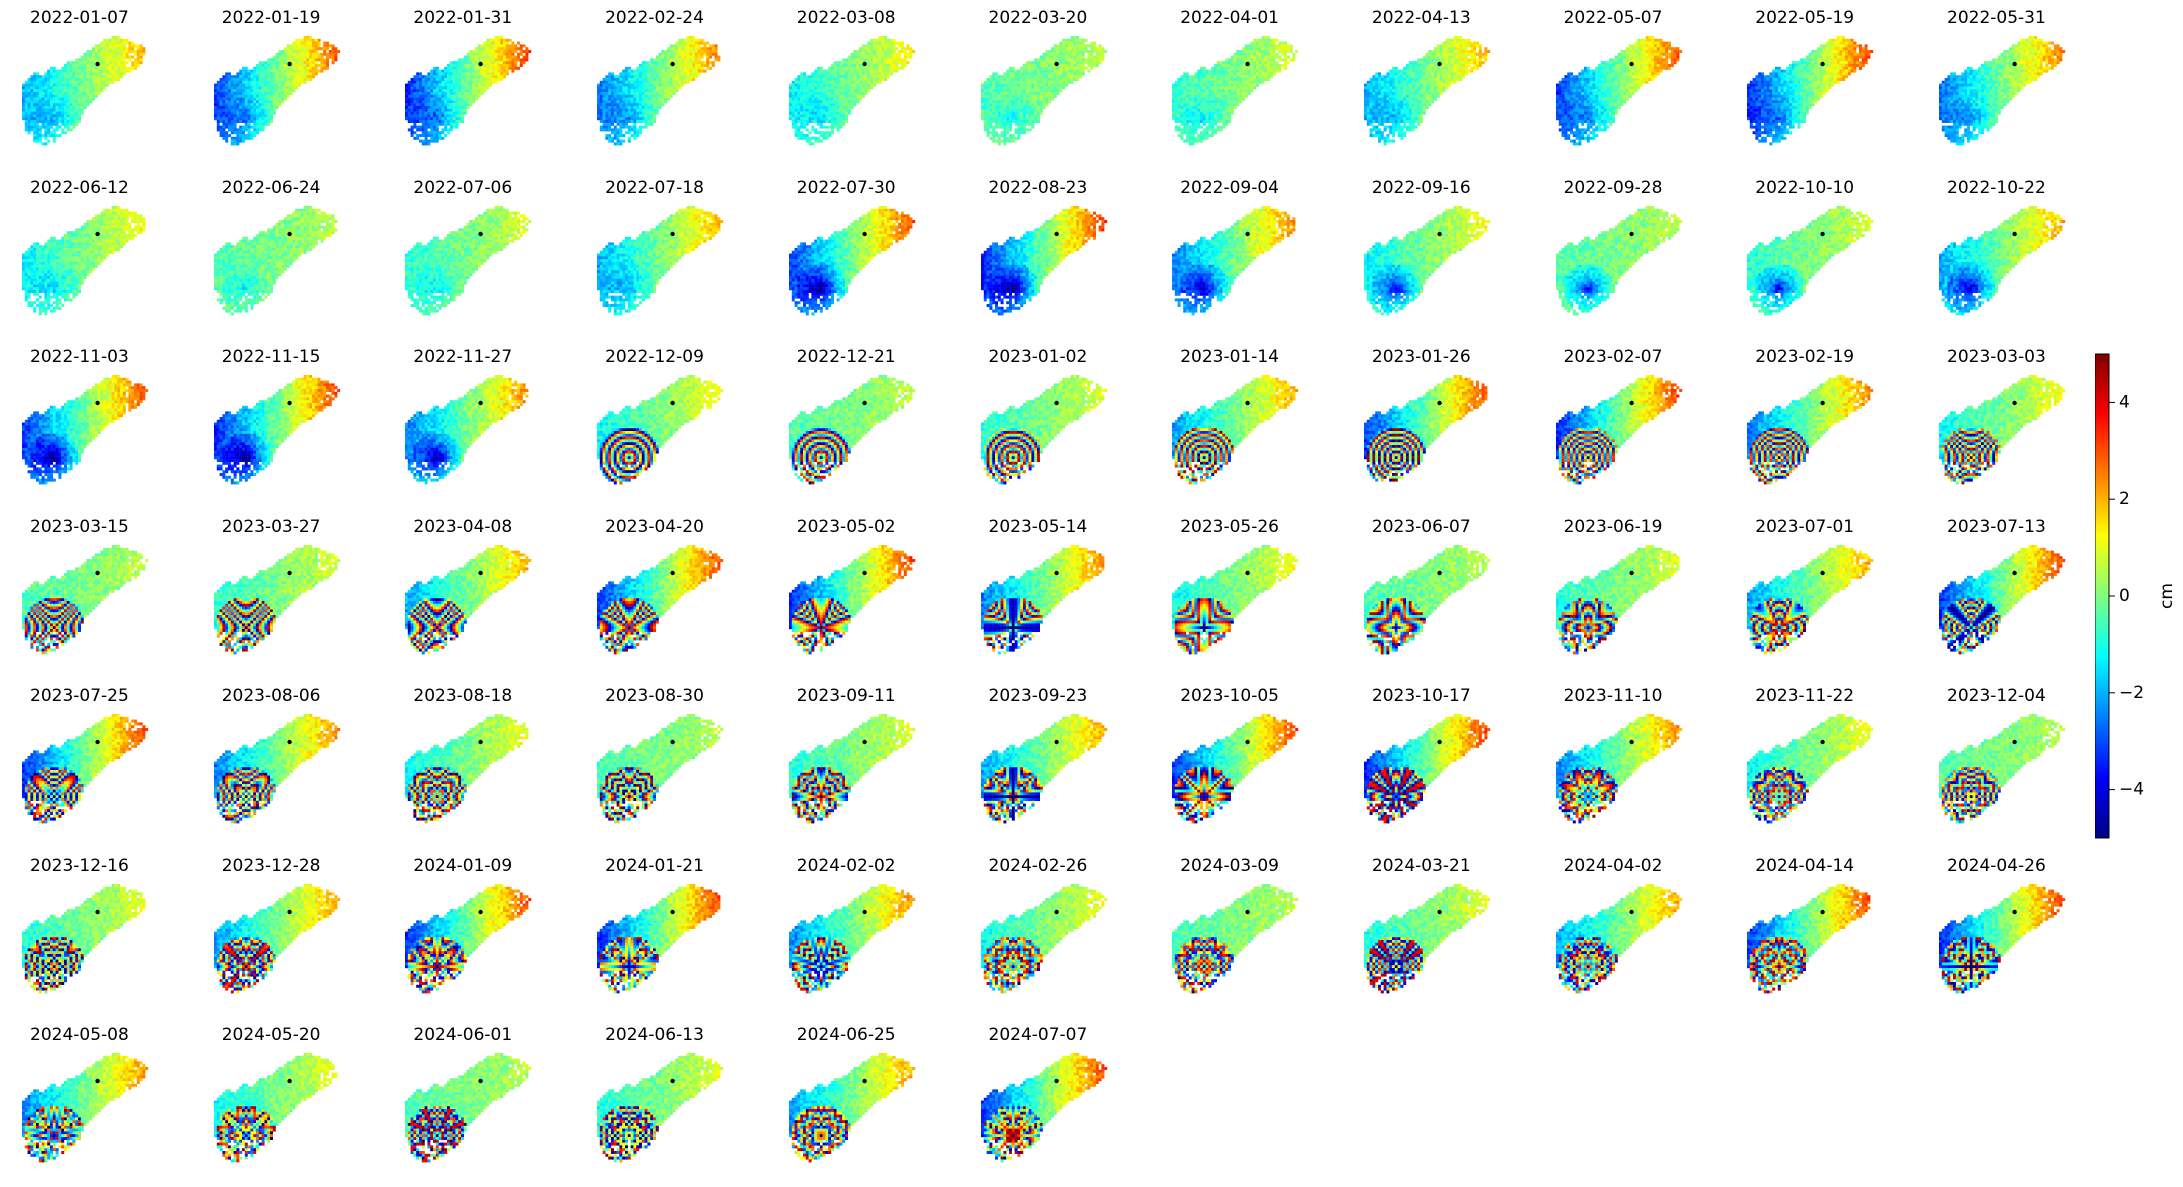  I want to click on panel: 2023-12-04, so click(2034, 766).